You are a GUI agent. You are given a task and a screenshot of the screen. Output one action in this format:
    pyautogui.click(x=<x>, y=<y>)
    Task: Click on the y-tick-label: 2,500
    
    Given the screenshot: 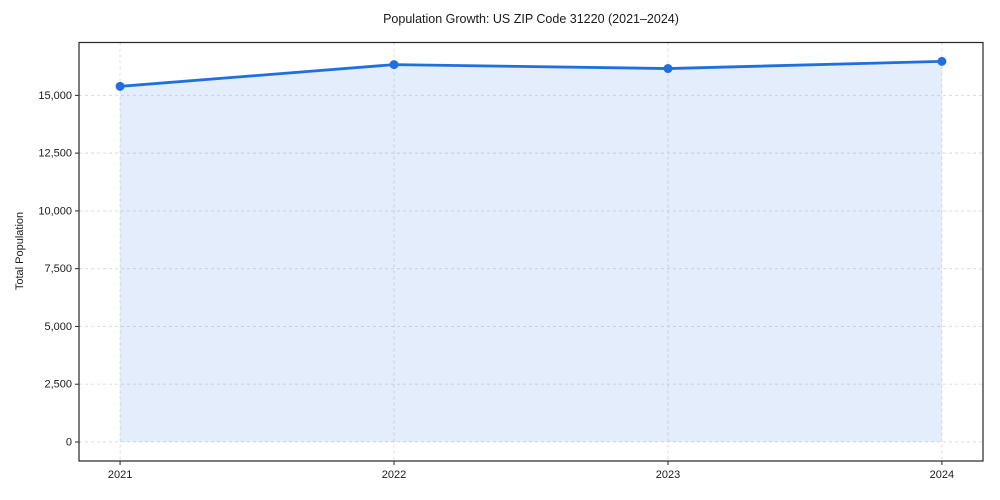 What is the action you would take?
    pyautogui.click(x=58, y=385)
    